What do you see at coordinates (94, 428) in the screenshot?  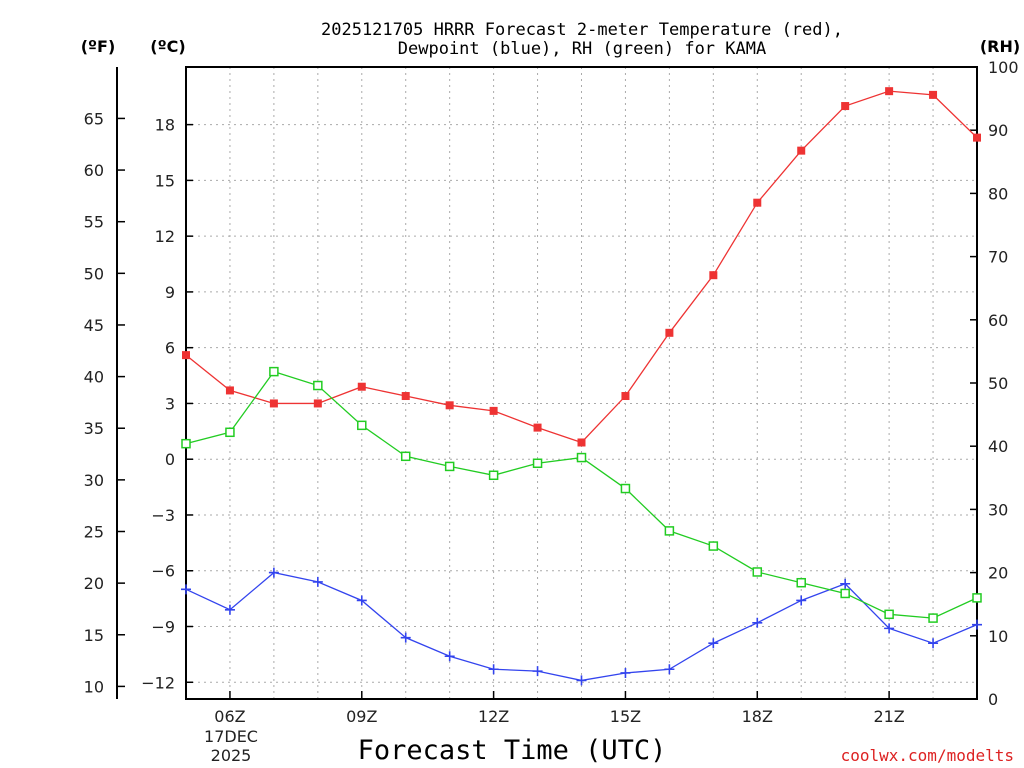 I see `fahrenheit-tick-label: 35` at bounding box center [94, 428].